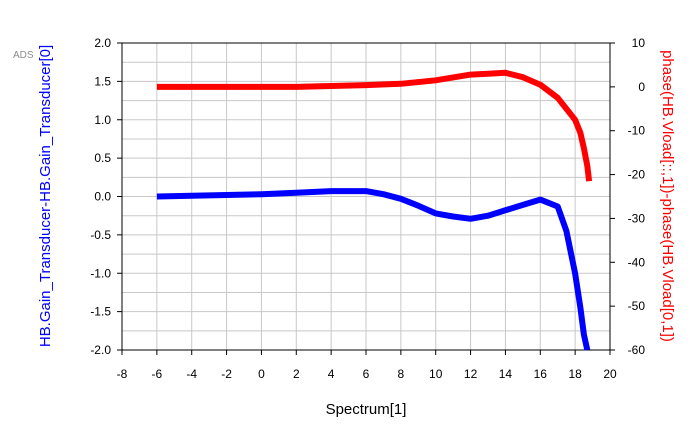 The width and height of the screenshot is (692, 425). Describe the element at coordinates (45, 196) in the screenshot. I see `y-left-axis-label: HB.Gain_Transducer-HB.Gain_Transducer[0]` at that location.